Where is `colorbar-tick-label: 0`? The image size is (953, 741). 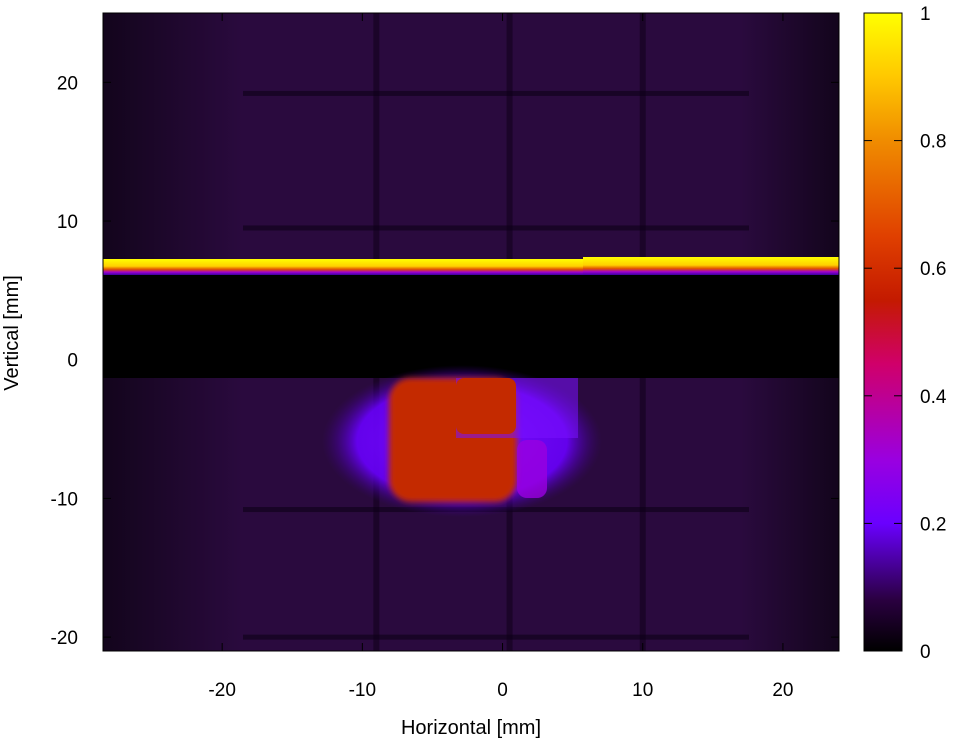 colorbar-tick-label: 0 is located at coordinates (925, 652).